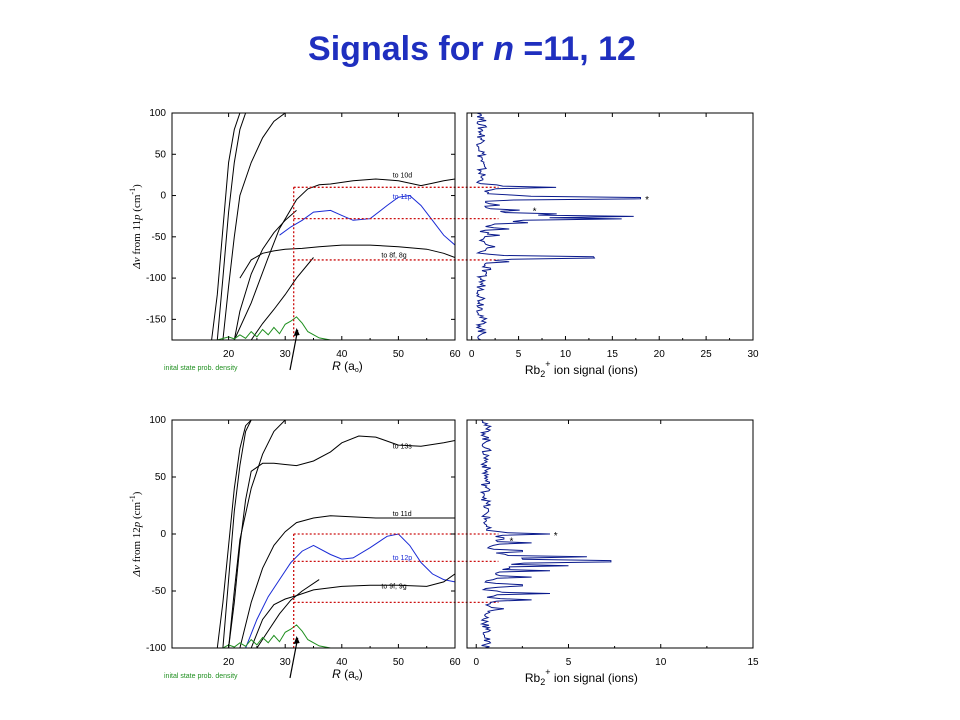 The image size is (960, 720). I want to click on potential-curve-to-8f-8g, so click(347, 261).